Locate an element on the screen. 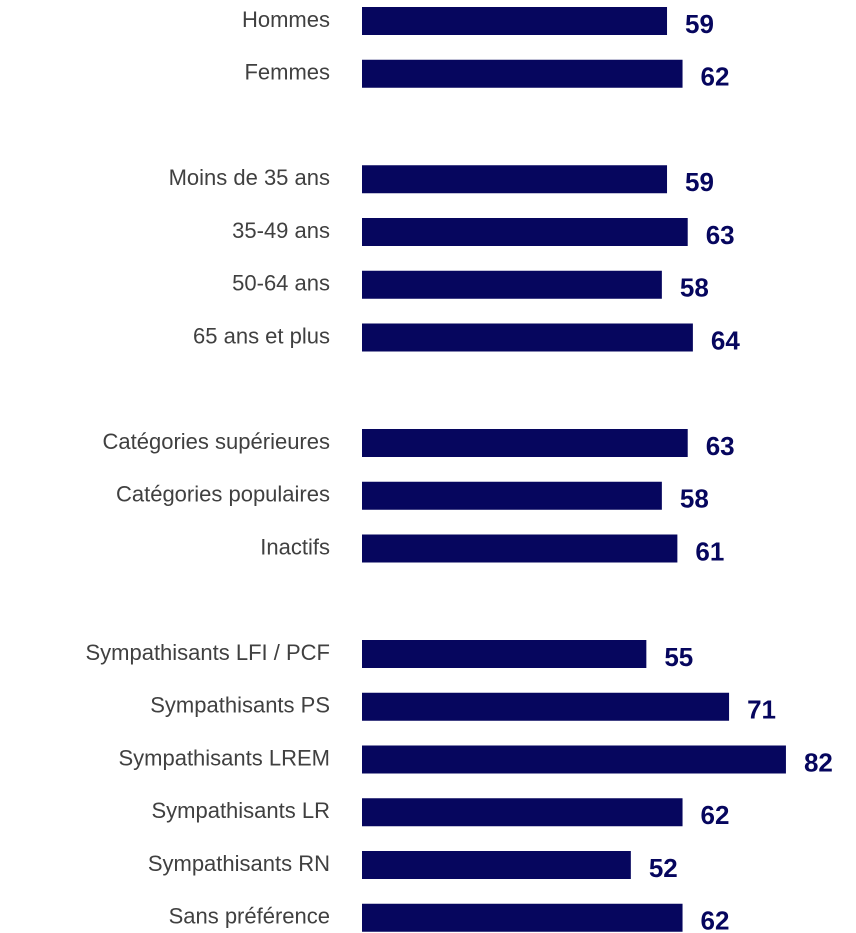 Image resolution: width=856 pixels, height=933 pixels. value-label: 82 is located at coordinates (818, 762).